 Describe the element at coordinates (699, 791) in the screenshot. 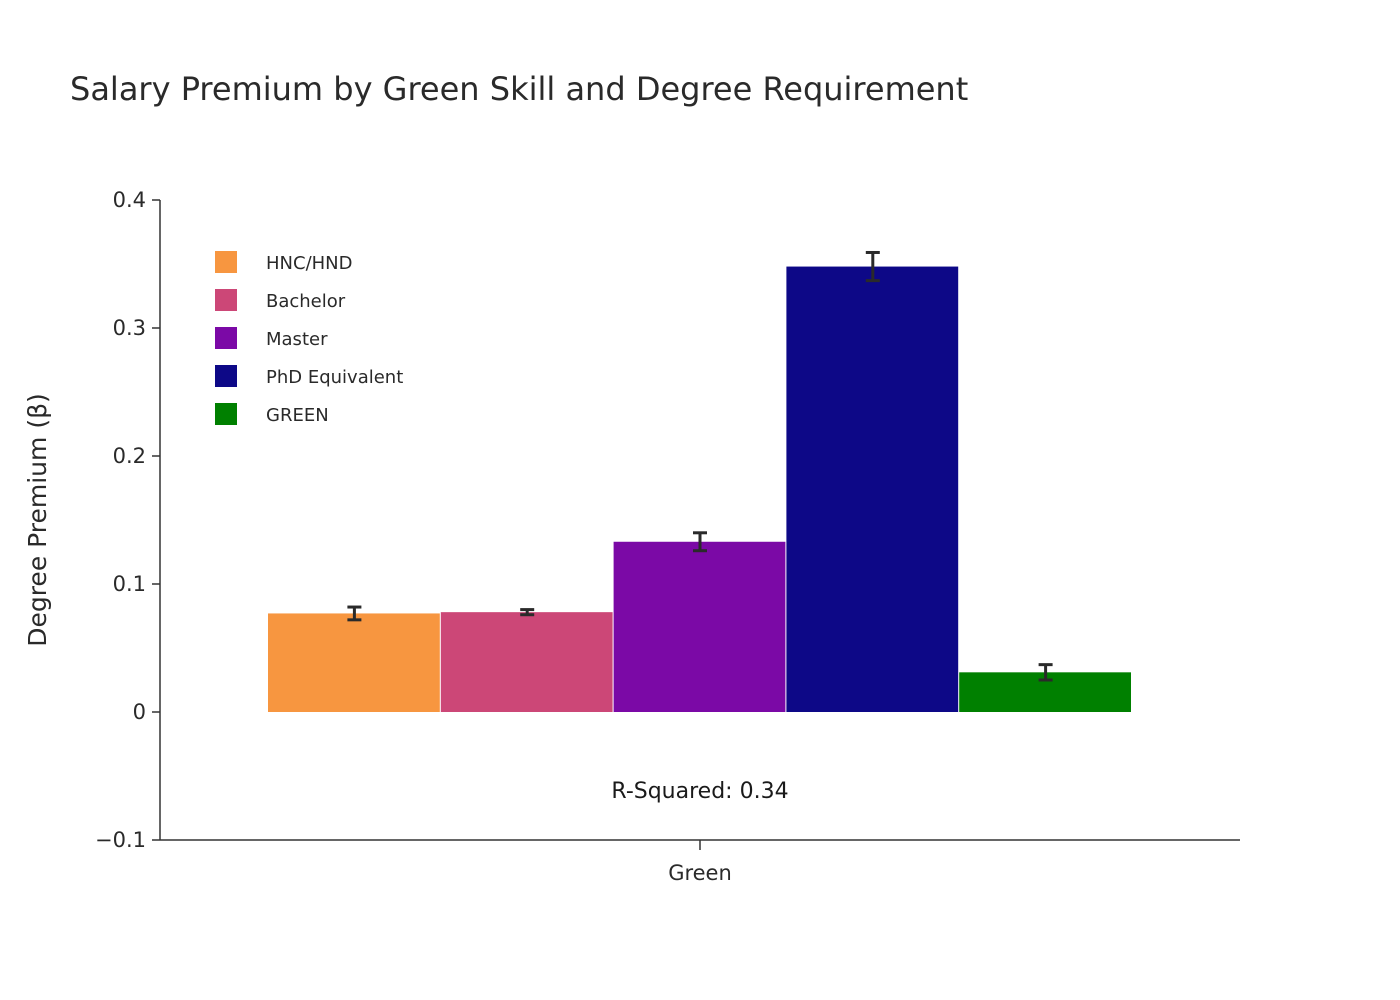

I see `r-squared-annotation: R-Squared: 0.34` at that location.